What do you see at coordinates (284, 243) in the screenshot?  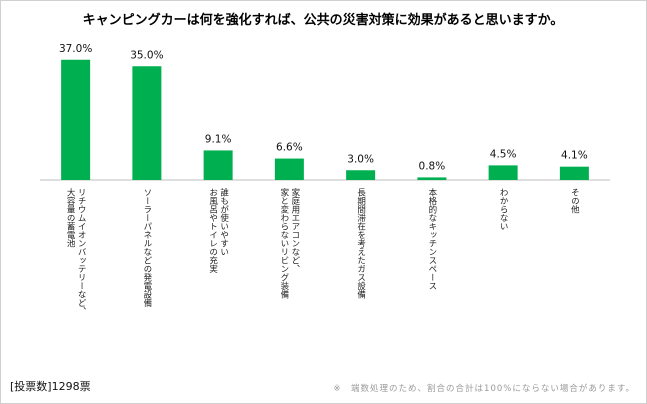 I see `category-label: 家と変わらないリビング装備` at bounding box center [284, 243].